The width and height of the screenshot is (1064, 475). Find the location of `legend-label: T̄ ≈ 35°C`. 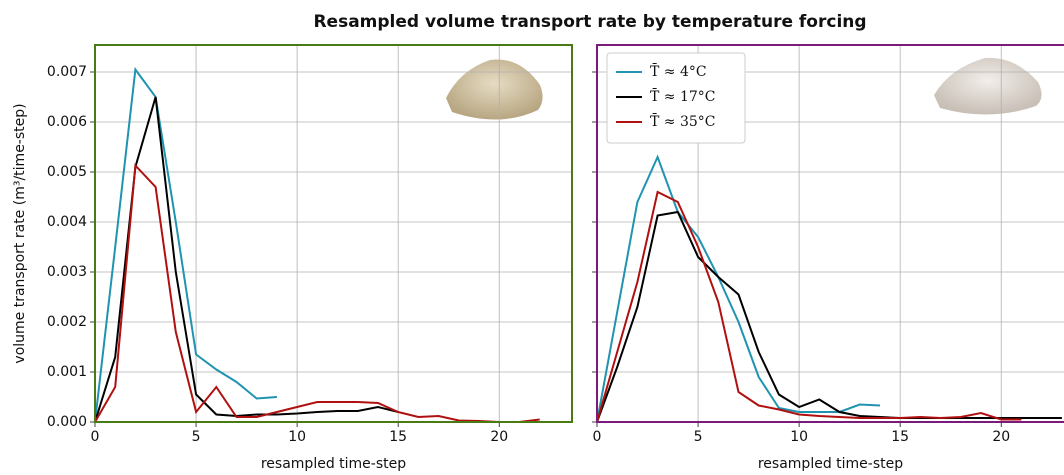

legend-label: T̄ ≈ 35°C is located at coordinates (683, 121).